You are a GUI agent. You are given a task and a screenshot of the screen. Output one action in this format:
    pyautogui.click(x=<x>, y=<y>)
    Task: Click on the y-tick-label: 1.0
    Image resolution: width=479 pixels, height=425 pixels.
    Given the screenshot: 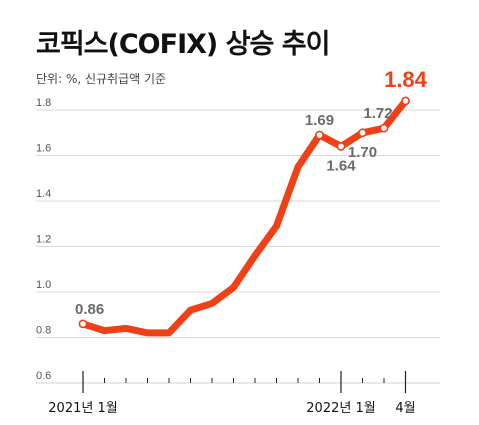 What is the action you would take?
    pyautogui.click(x=43, y=285)
    